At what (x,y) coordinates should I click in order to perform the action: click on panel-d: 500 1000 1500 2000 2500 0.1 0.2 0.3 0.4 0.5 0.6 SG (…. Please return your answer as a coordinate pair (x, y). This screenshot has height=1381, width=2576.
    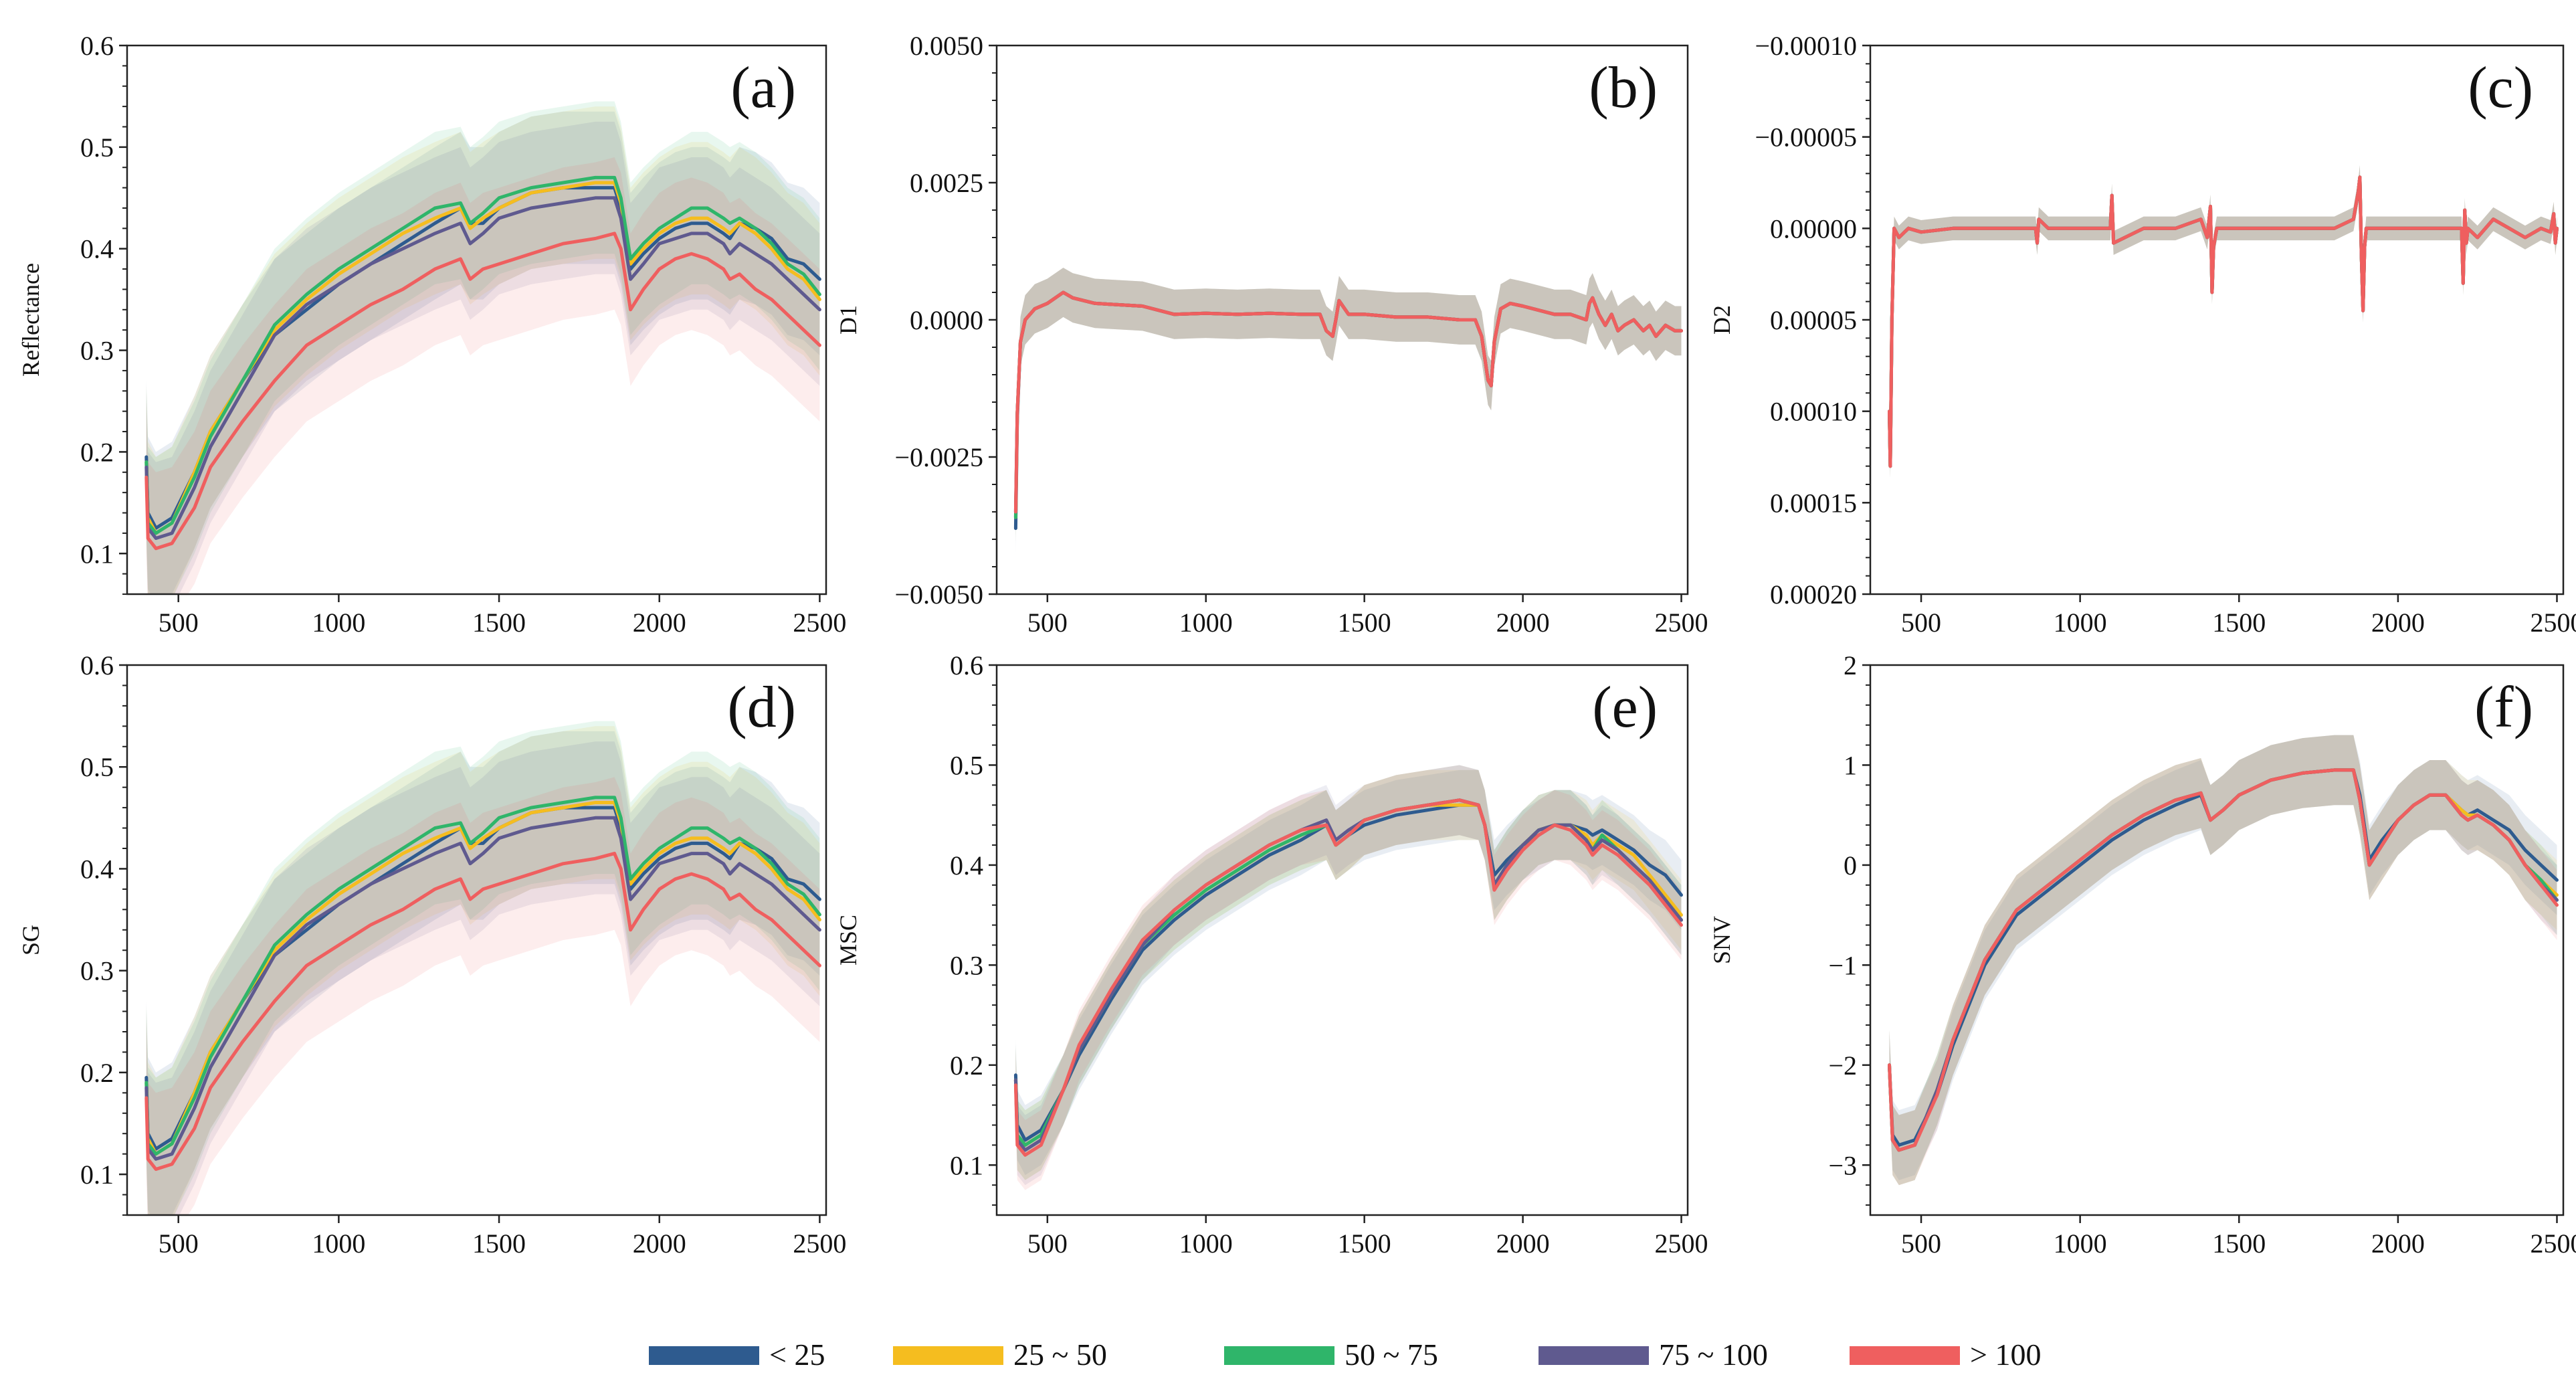
    Looking at the image, I should click on (431, 954).